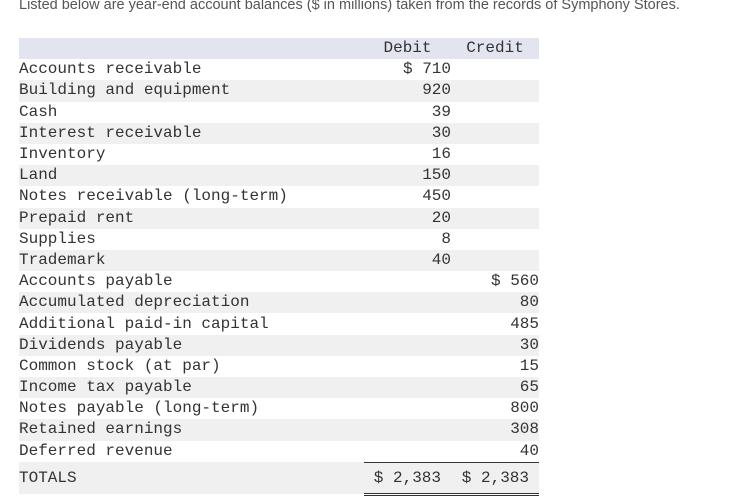 The image size is (754, 496). What do you see at coordinates (191, 478) in the screenshot?
I see `totals-label: TOTALS` at bounding box center [191, 478].